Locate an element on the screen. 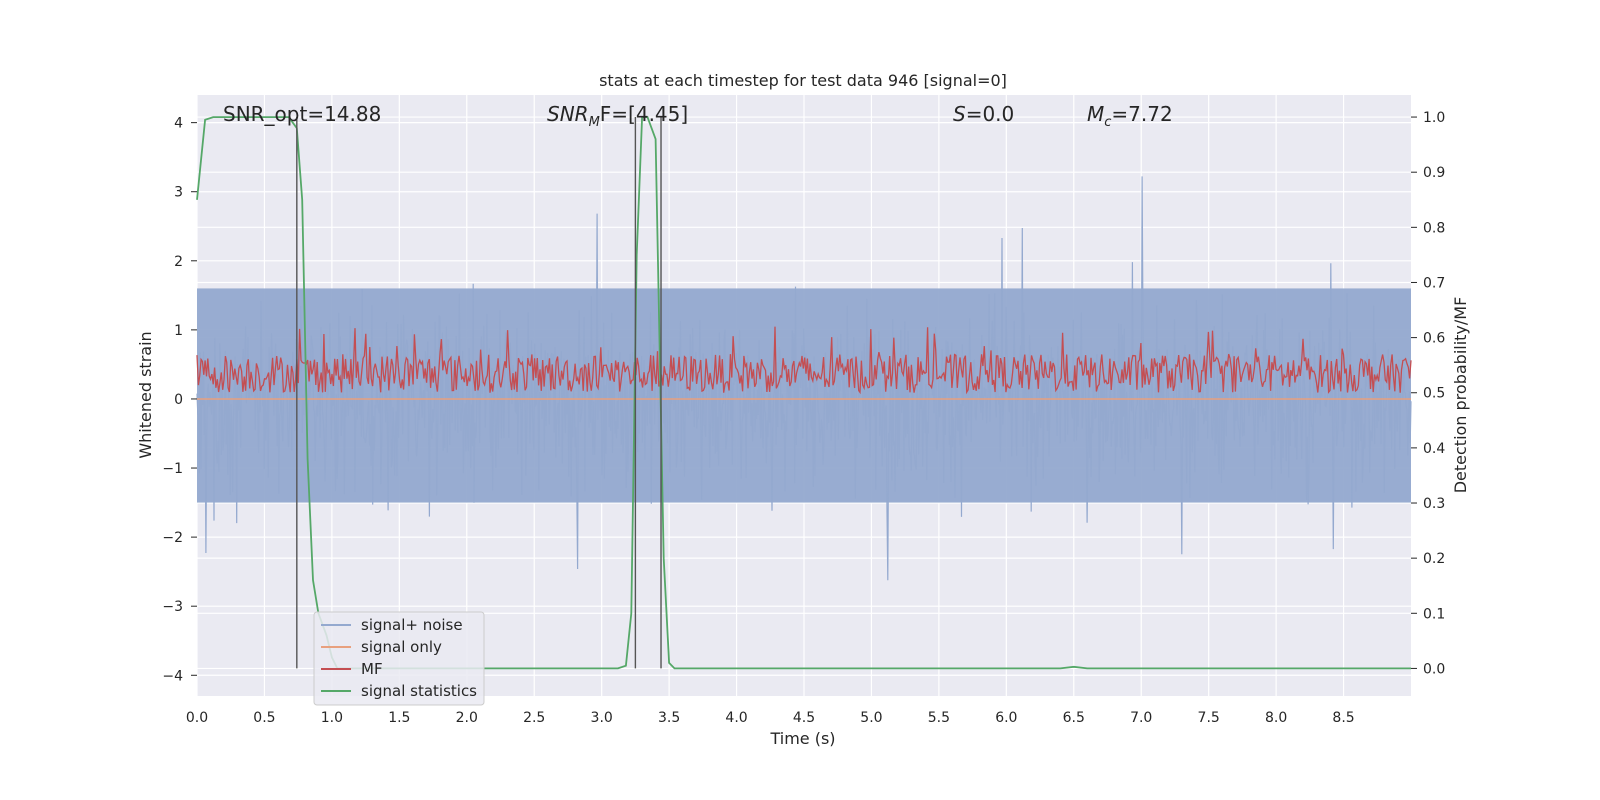 The width and height of the screenshot is (1600, 800). x-tick-label: 3.0 is located at coordinates (602, 718).